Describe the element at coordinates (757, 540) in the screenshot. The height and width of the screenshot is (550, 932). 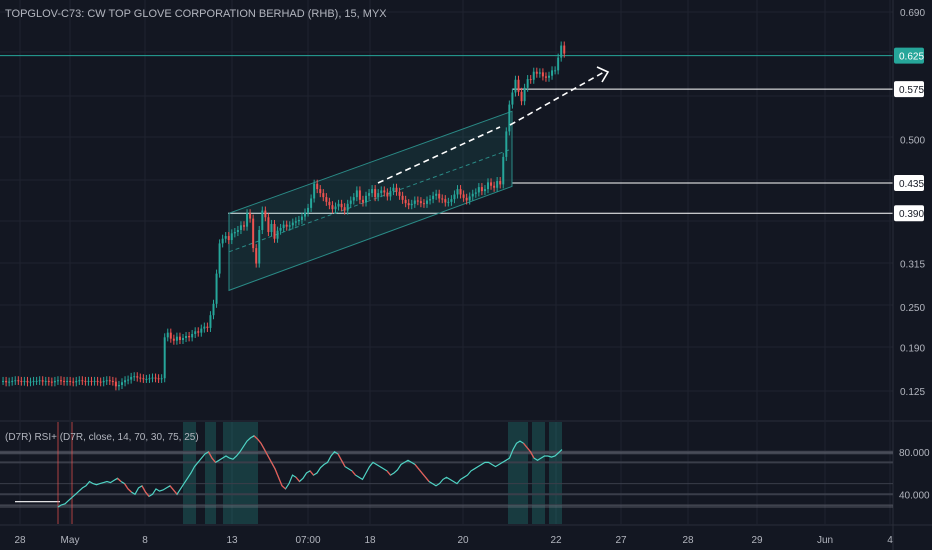
I see `time-tick-label: 29` at that location.